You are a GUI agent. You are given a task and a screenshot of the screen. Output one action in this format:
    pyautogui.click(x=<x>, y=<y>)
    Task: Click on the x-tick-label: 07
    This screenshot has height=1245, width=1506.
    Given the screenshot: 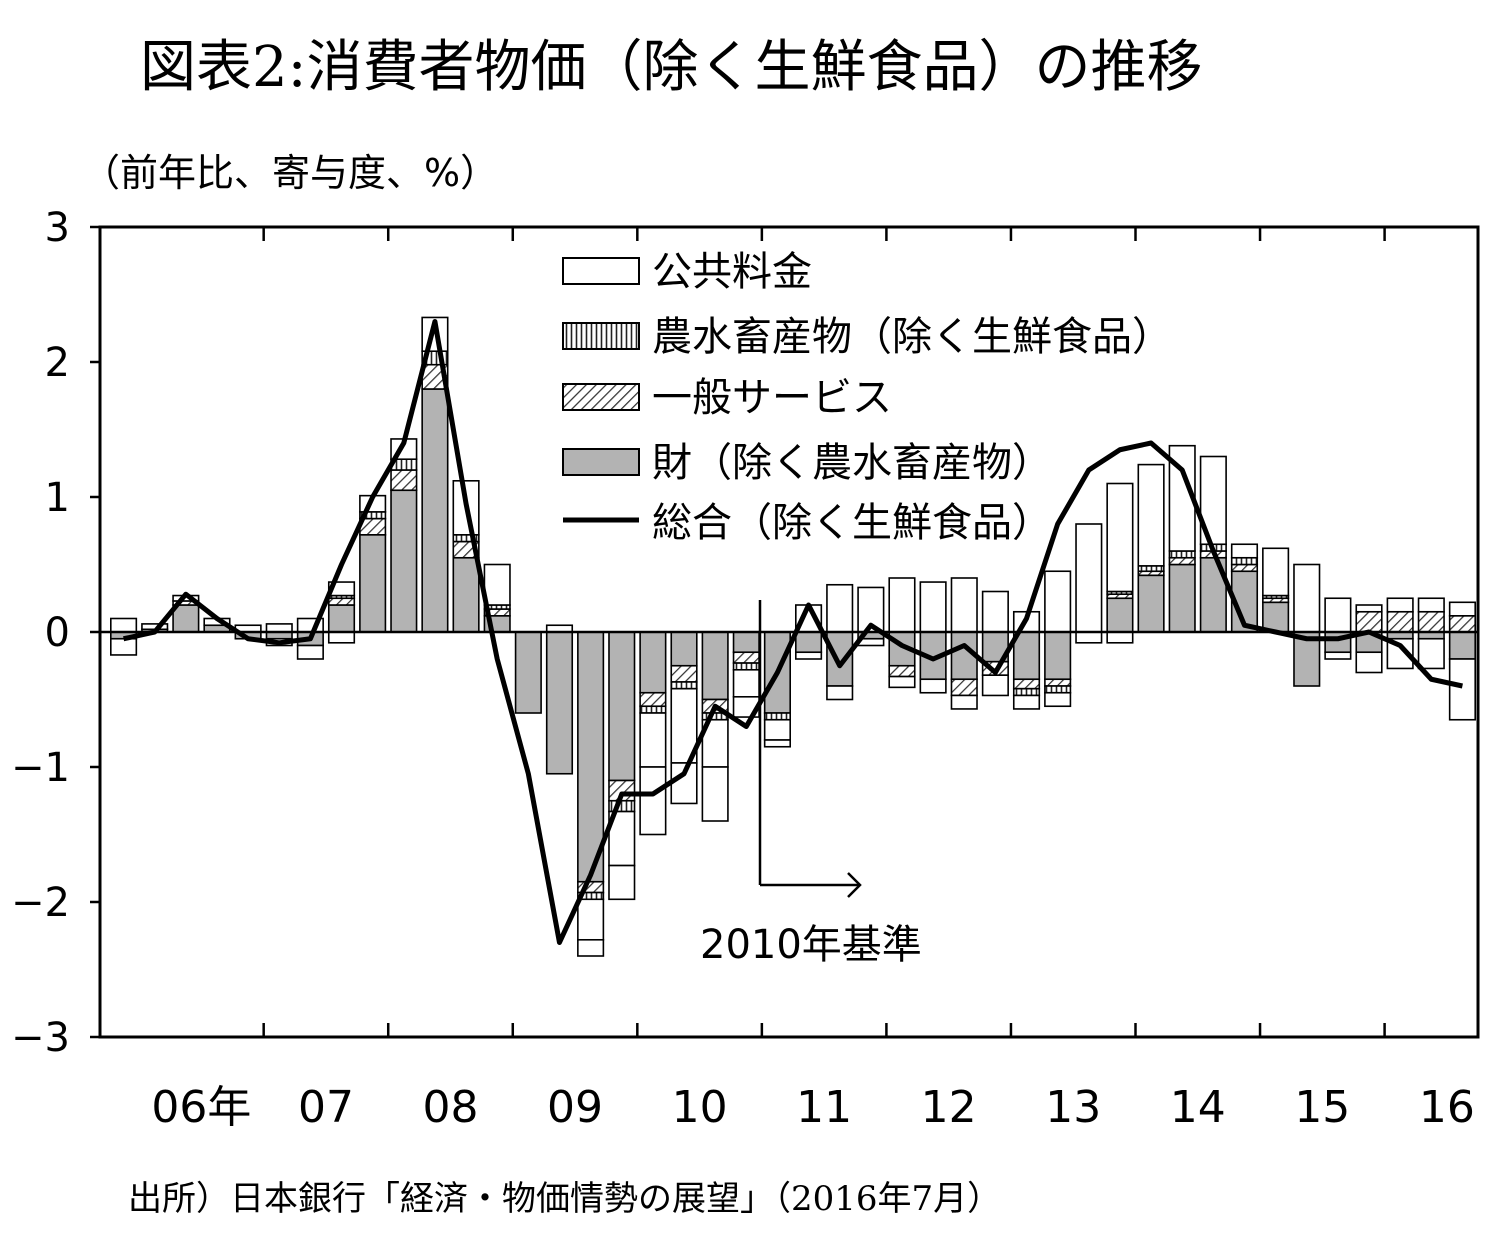 What is the action you would take?
    pyautogui.click(x=326, y=1107)
    